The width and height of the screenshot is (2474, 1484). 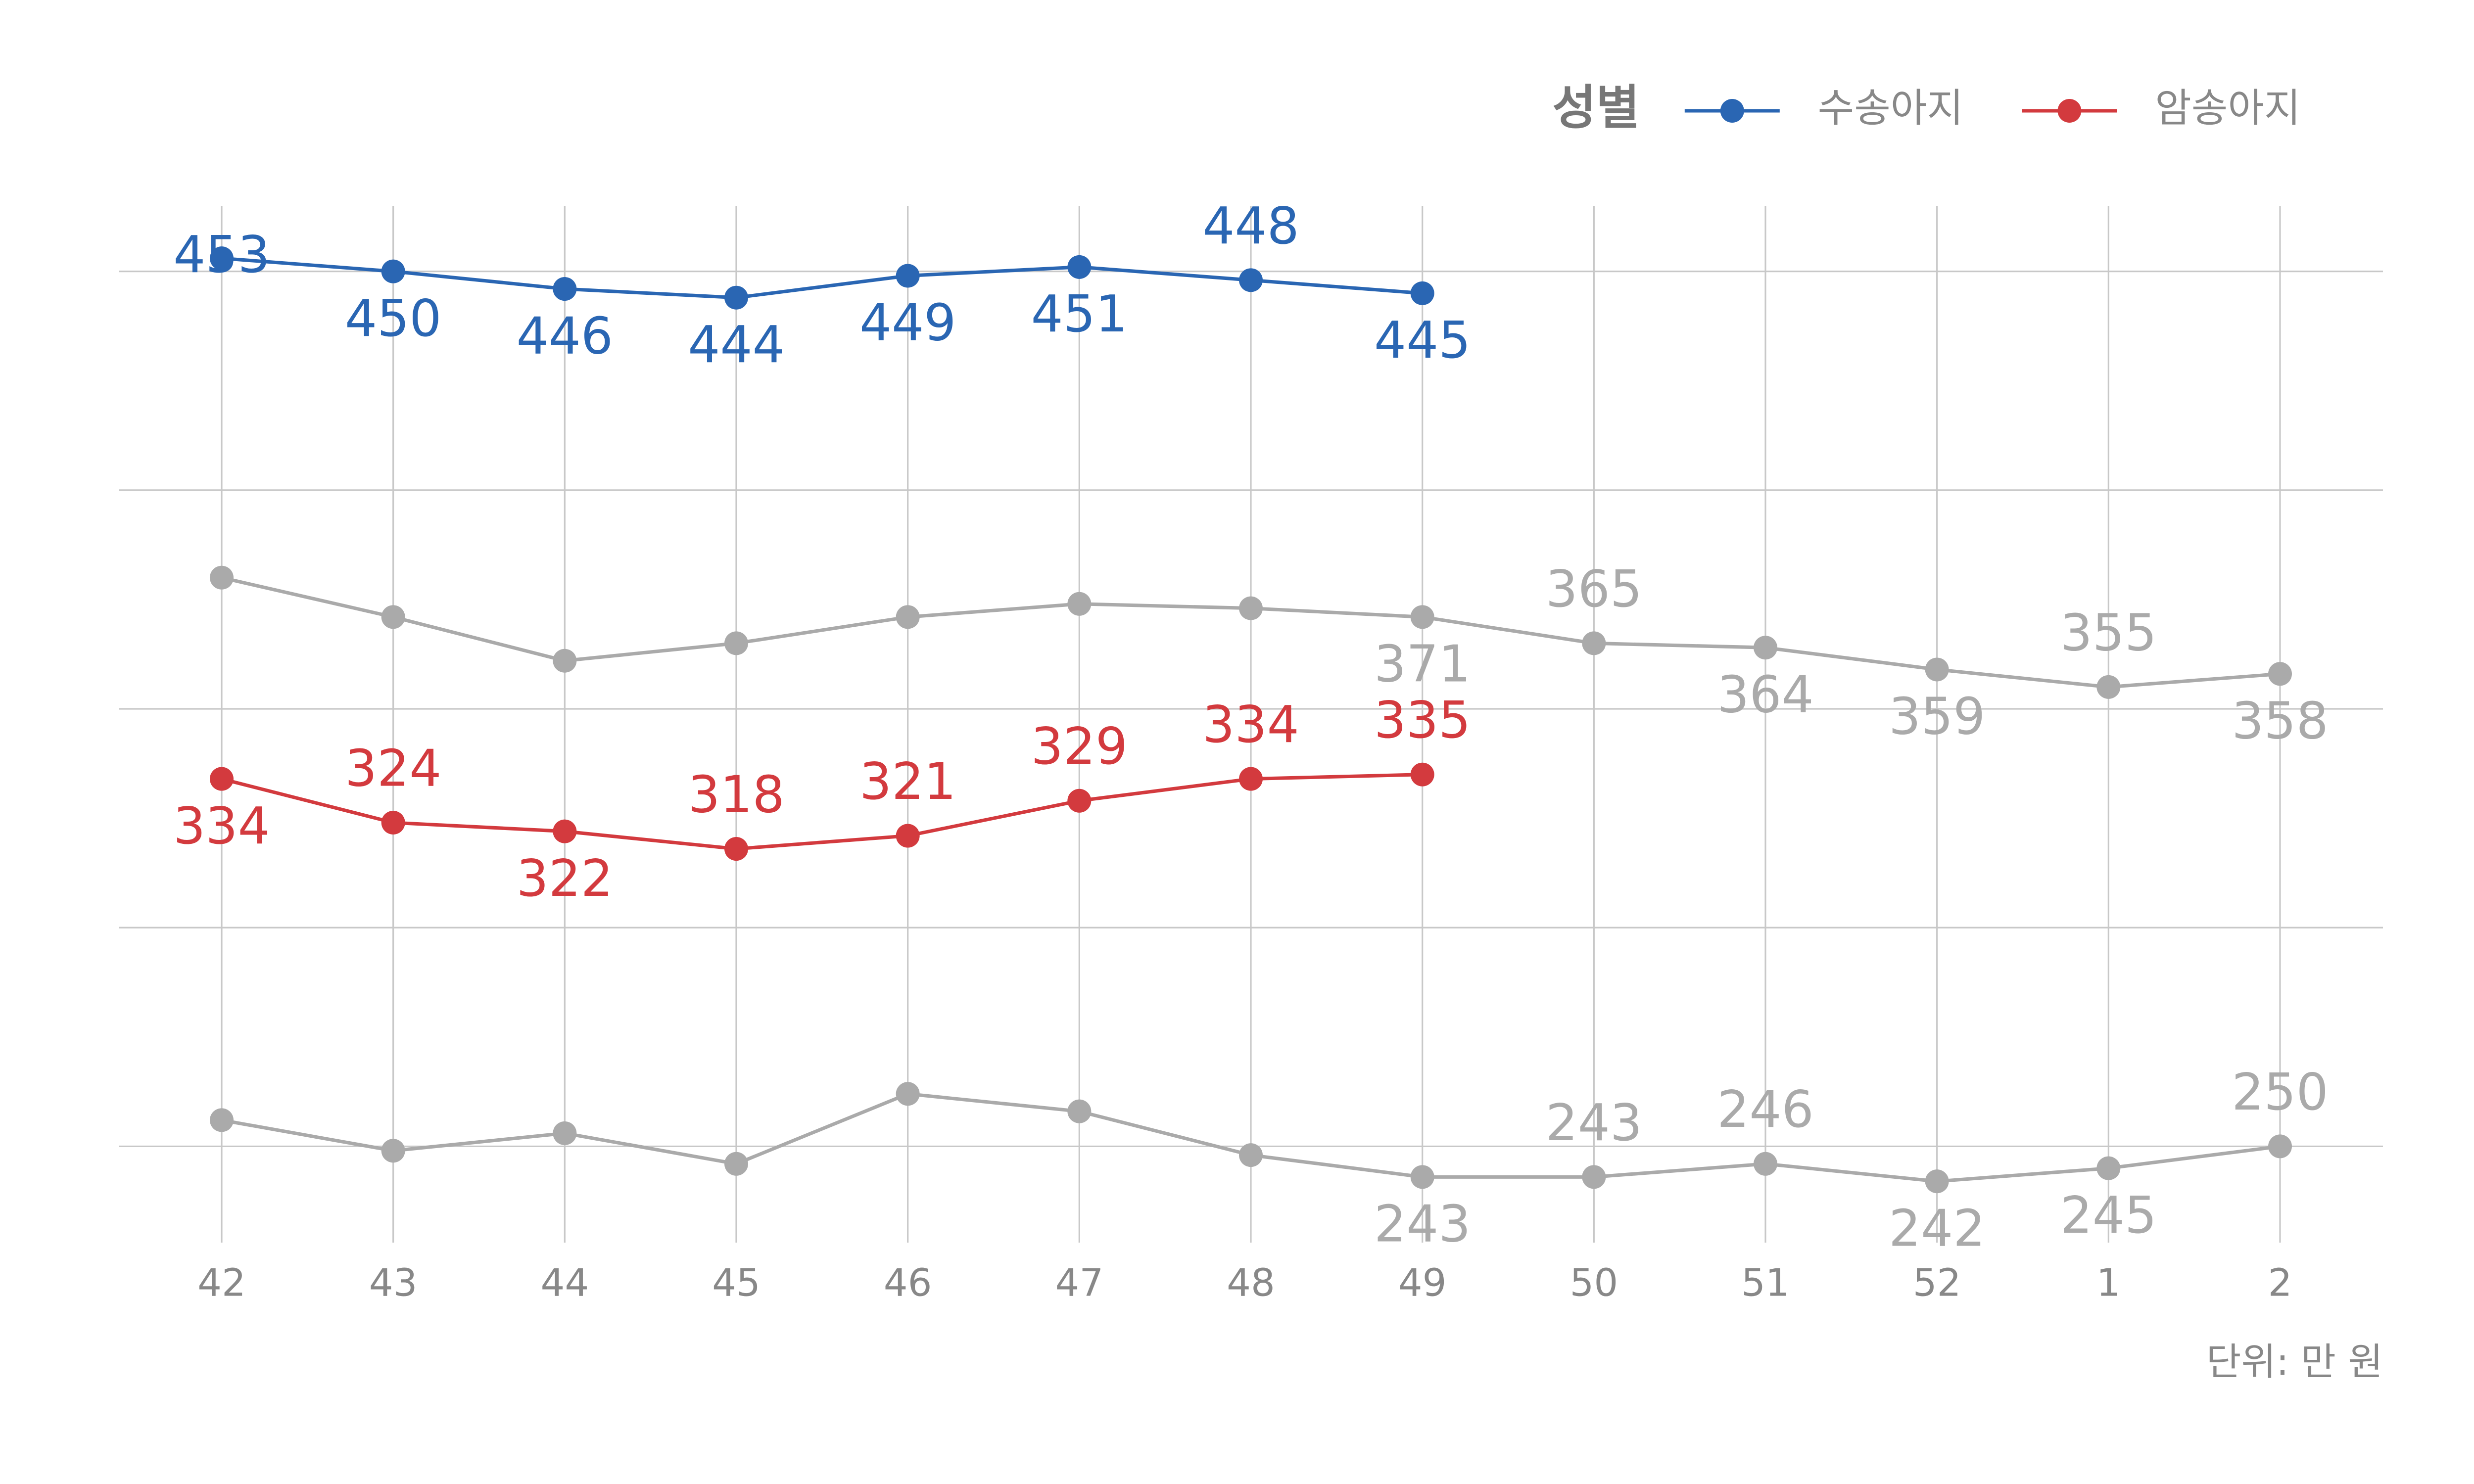 I want to click on data-label: 446, so click(x=565, y=336).